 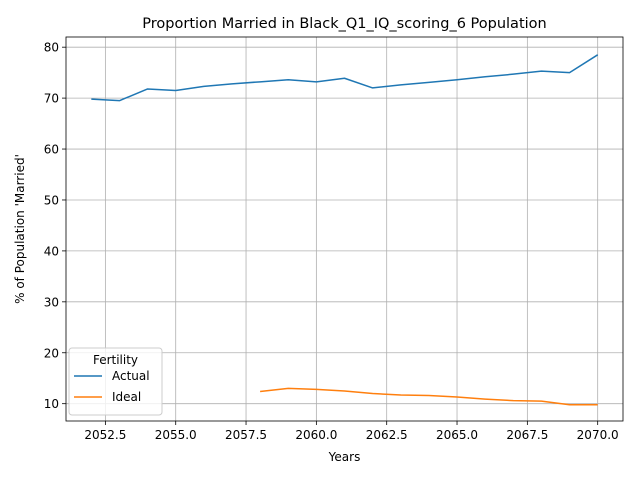 What do you see at coordinates (105, 435) in the screenshot?
I see `x-tick-label: 2052.5` at bounding box center [105, 435].